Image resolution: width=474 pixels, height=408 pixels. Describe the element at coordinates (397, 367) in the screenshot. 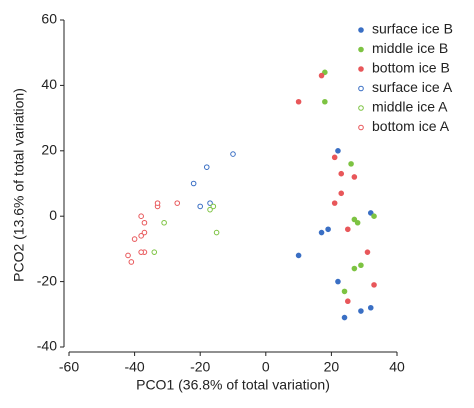

I see `x-tick-label: 40` at that location.